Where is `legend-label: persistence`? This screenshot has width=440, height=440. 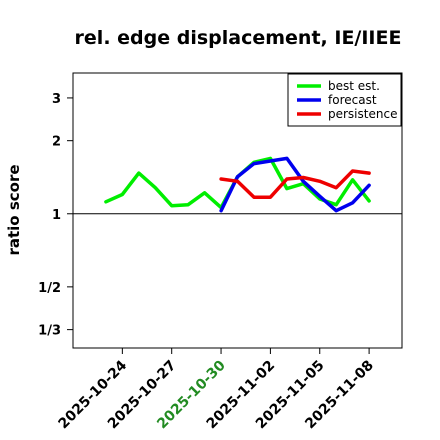 legend-label: persistence is located at coordinates (362, 114).